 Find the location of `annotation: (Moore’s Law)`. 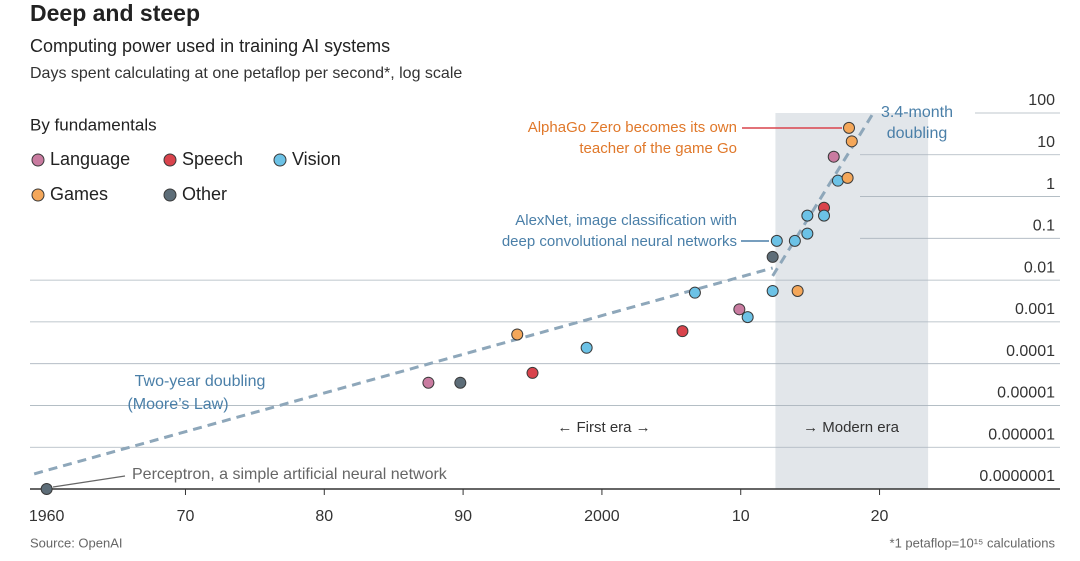

annotation: (Moore’s Law) is located at coordinates (177, 404).